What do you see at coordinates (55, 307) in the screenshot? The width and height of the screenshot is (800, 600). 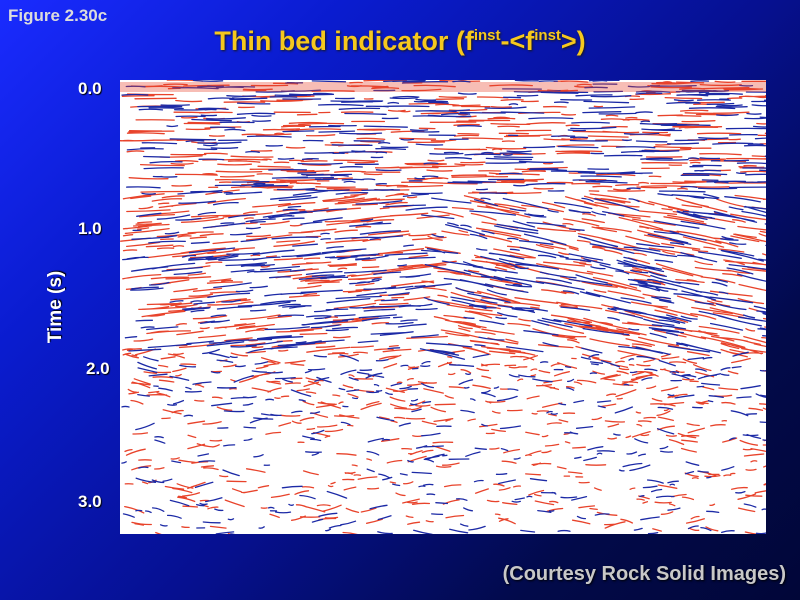 I see `y-axis-label: Time (s)` at bounding box center [55, 307].